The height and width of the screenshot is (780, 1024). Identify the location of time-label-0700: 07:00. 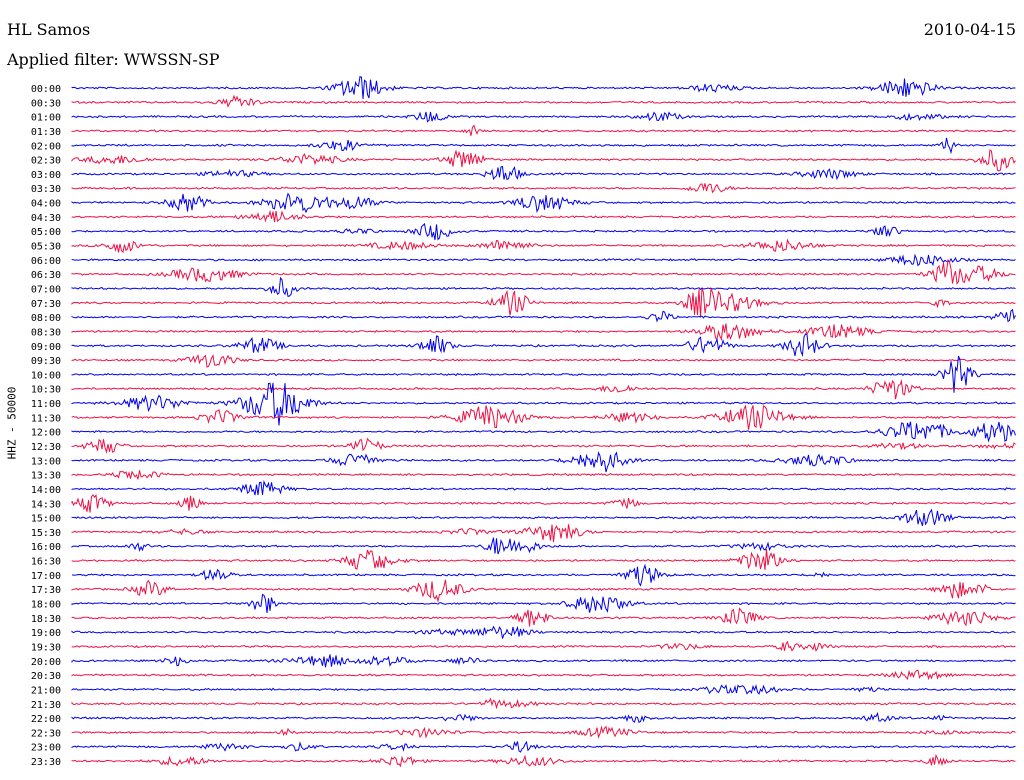
(46, 289).